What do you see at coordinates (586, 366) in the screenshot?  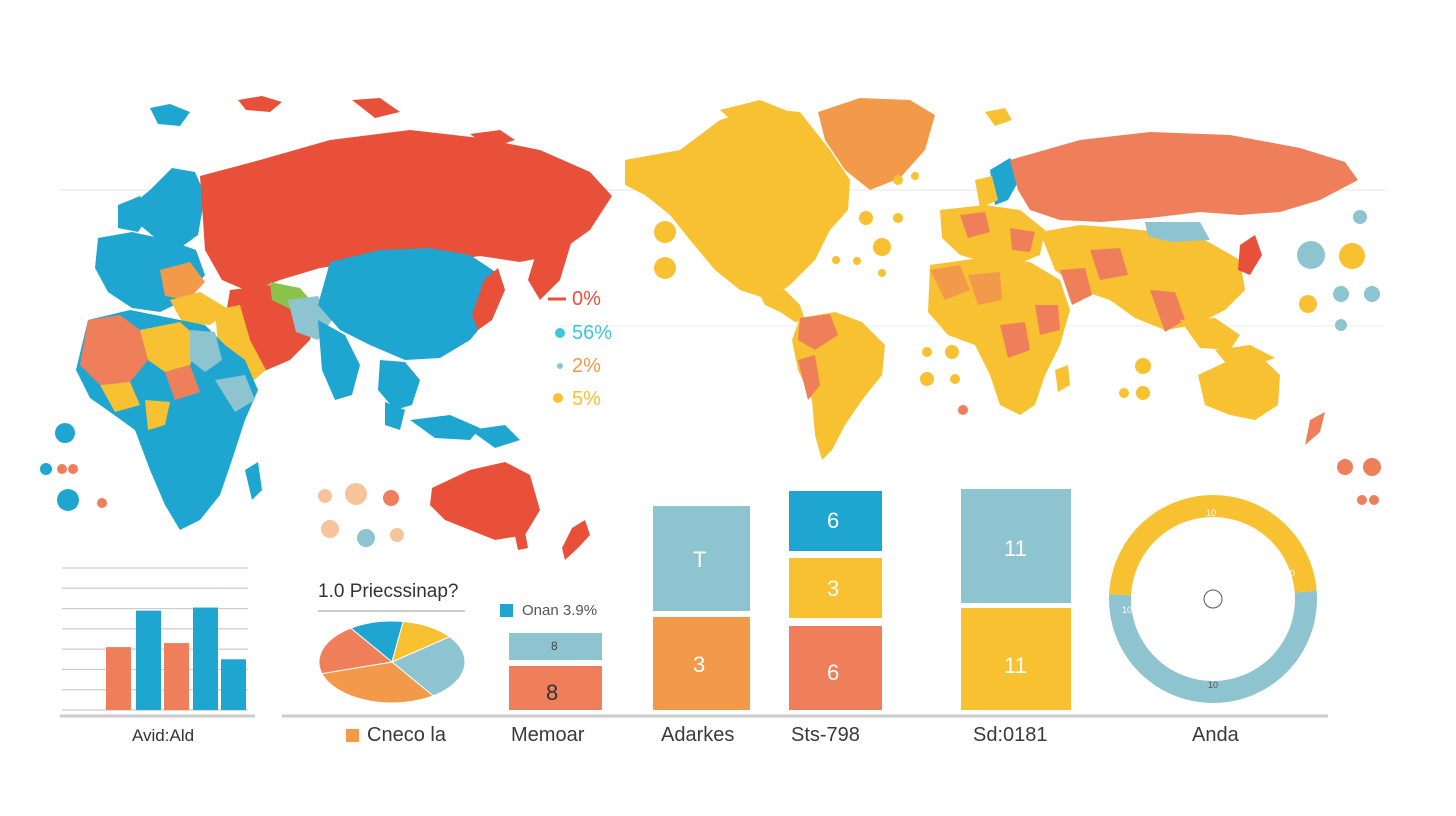 I see `map-legend-label-2: 2%` at bounding box center [586, 366].